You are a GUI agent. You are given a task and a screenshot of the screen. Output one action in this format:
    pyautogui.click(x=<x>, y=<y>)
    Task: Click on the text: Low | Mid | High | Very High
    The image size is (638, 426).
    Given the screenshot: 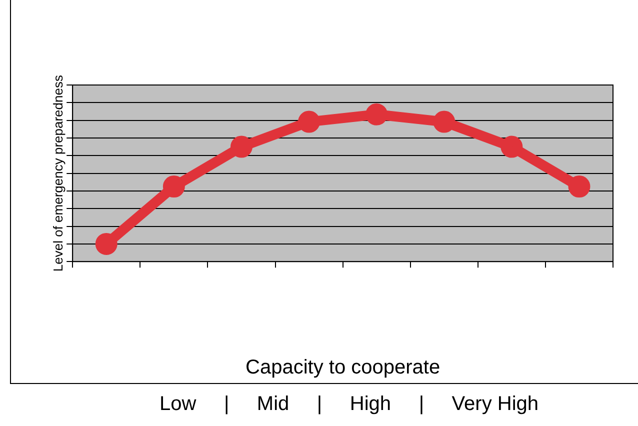 What is the action you would take?
    pyautogui.click(x=349, y=404)
    